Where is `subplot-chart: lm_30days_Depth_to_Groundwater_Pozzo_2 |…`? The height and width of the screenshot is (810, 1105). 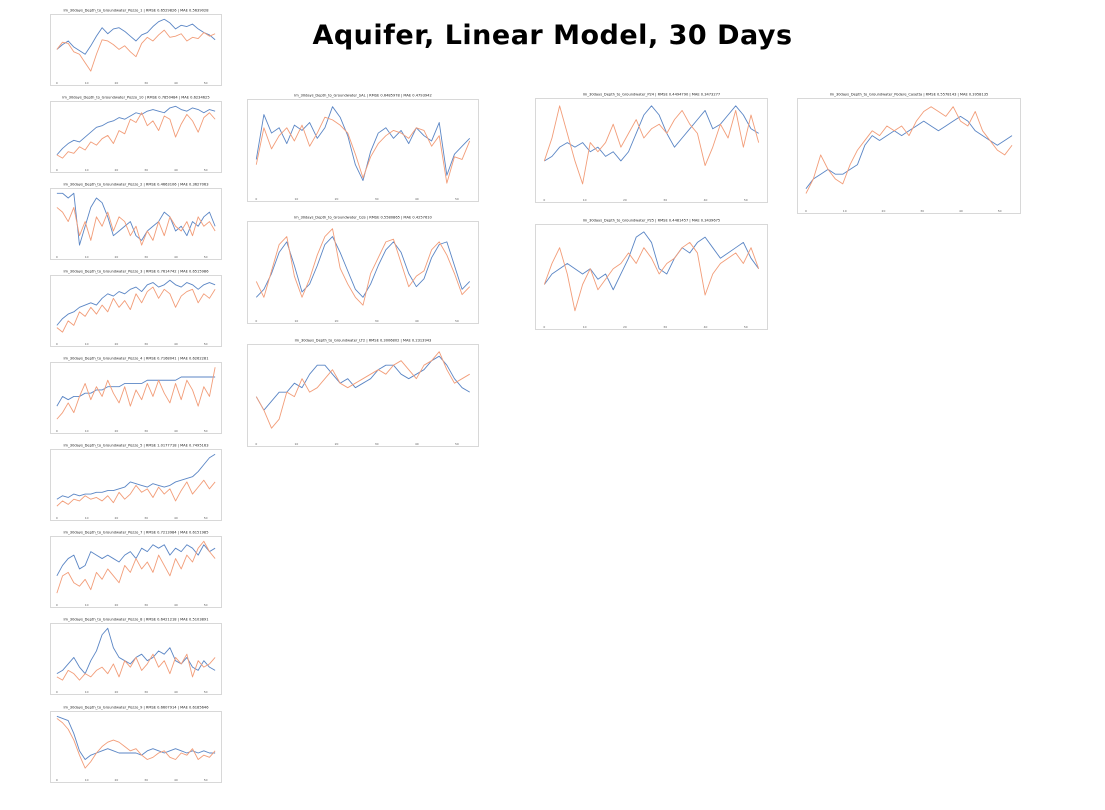 subplot-chart: lm_30days_Depth_to_Groundwater_Pozzo_2 |… is located at coordinates (136, 221).